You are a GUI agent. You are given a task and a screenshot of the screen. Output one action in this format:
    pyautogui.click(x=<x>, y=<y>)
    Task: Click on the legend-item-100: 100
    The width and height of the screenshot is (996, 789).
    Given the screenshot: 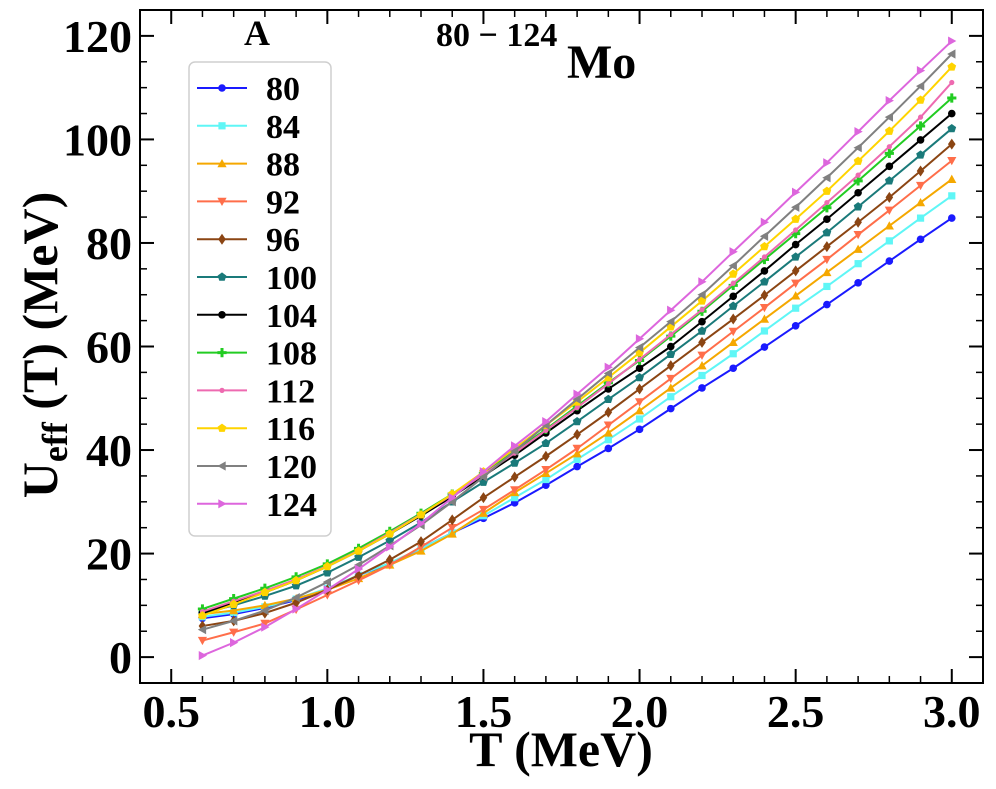 What is the action you would take?
    pyautogui.click(x=257, y=278)
    